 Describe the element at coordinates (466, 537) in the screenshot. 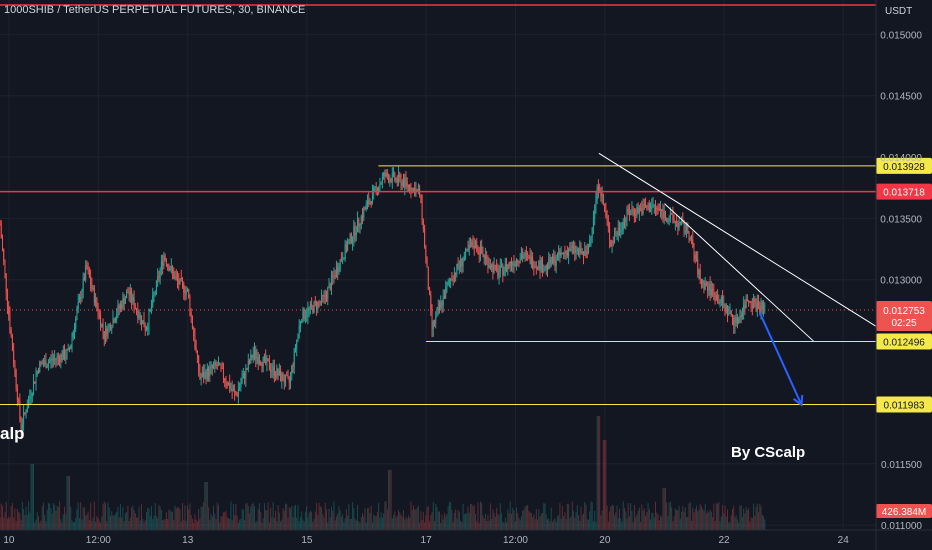

I see `time-axis: 10 12:00 13 15 17 12:00 20 22 24` at that location.